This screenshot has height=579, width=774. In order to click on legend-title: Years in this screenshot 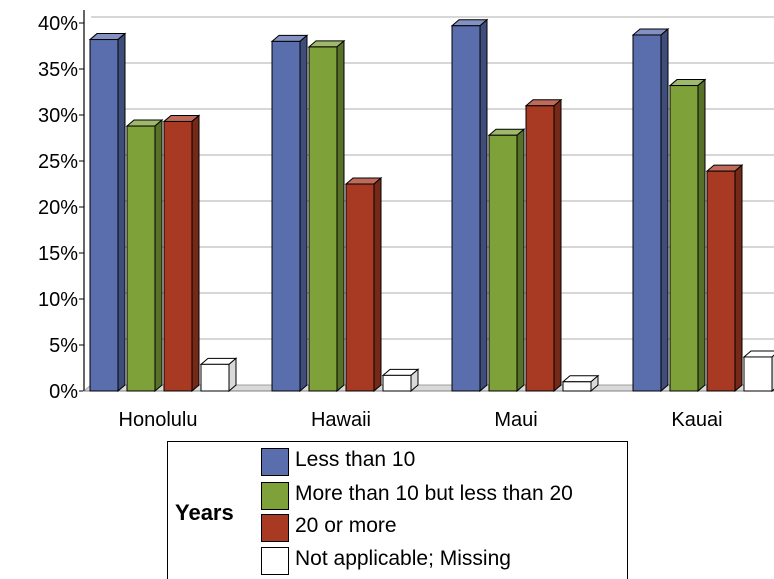, I will do `click(204, 512)`.